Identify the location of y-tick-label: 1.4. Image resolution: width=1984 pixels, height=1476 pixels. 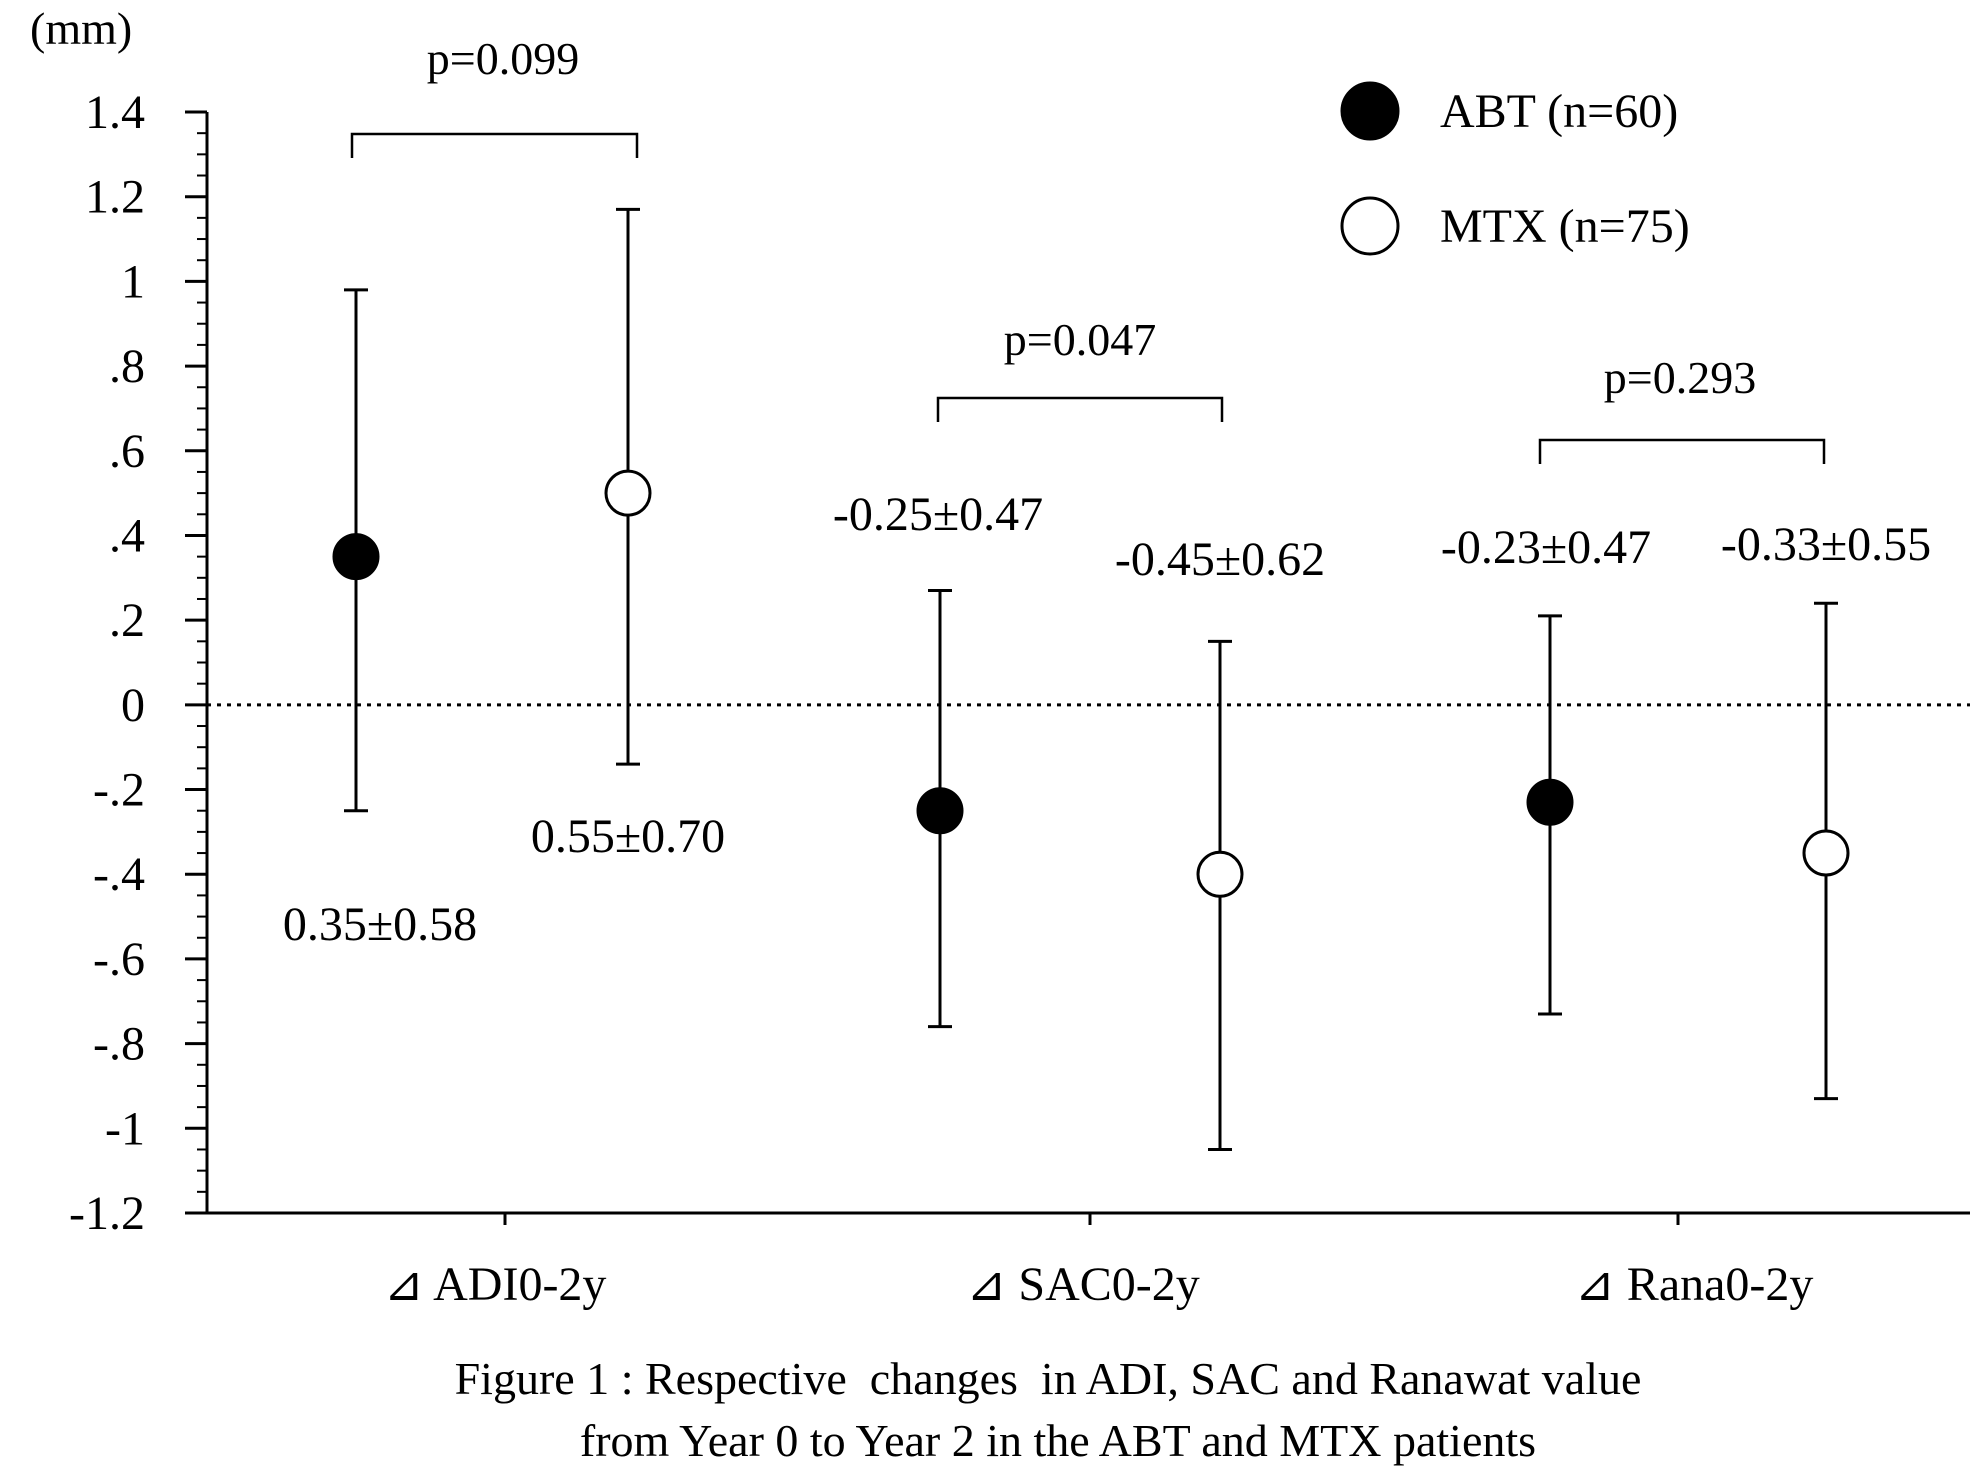
(115, 112).